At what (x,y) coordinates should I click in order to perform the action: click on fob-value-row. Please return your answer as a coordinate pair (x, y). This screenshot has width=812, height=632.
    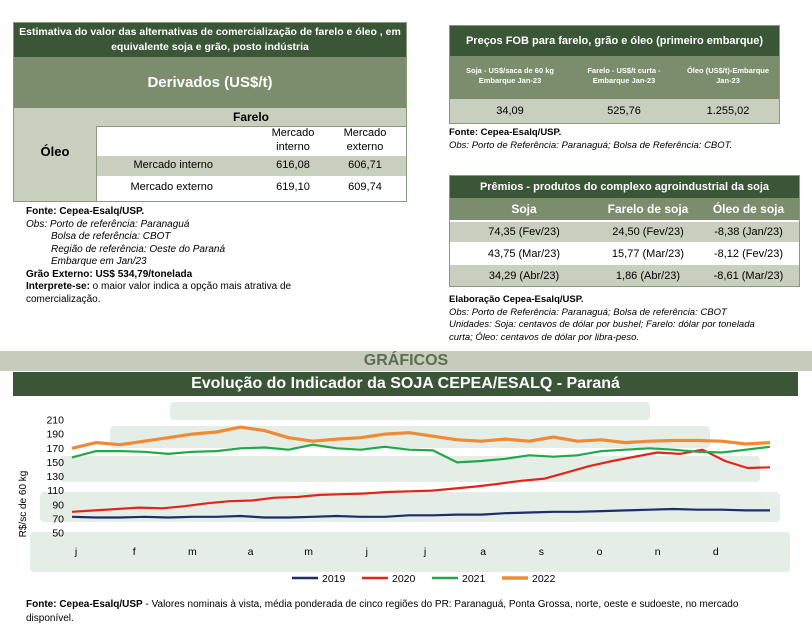
    Looking at the image, I should click on (614, 111).